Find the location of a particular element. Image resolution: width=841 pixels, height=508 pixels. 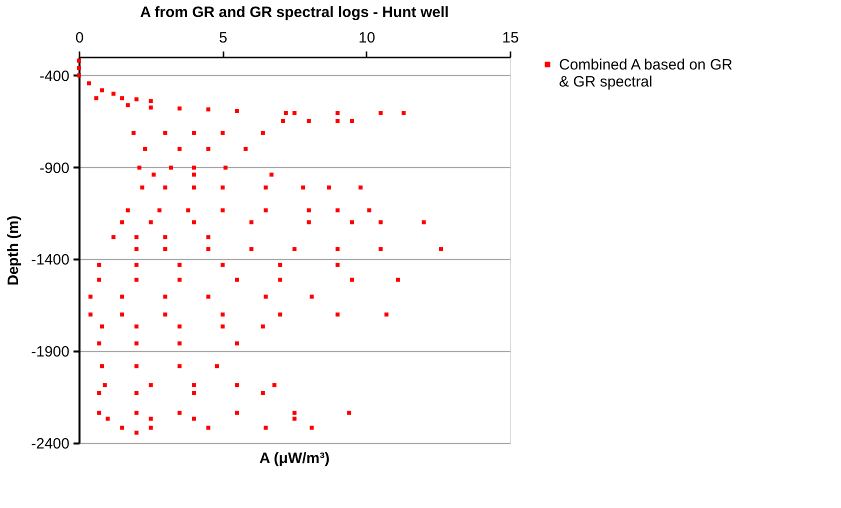

y-tick-label: -1400 is located at coordinates (50, 260).